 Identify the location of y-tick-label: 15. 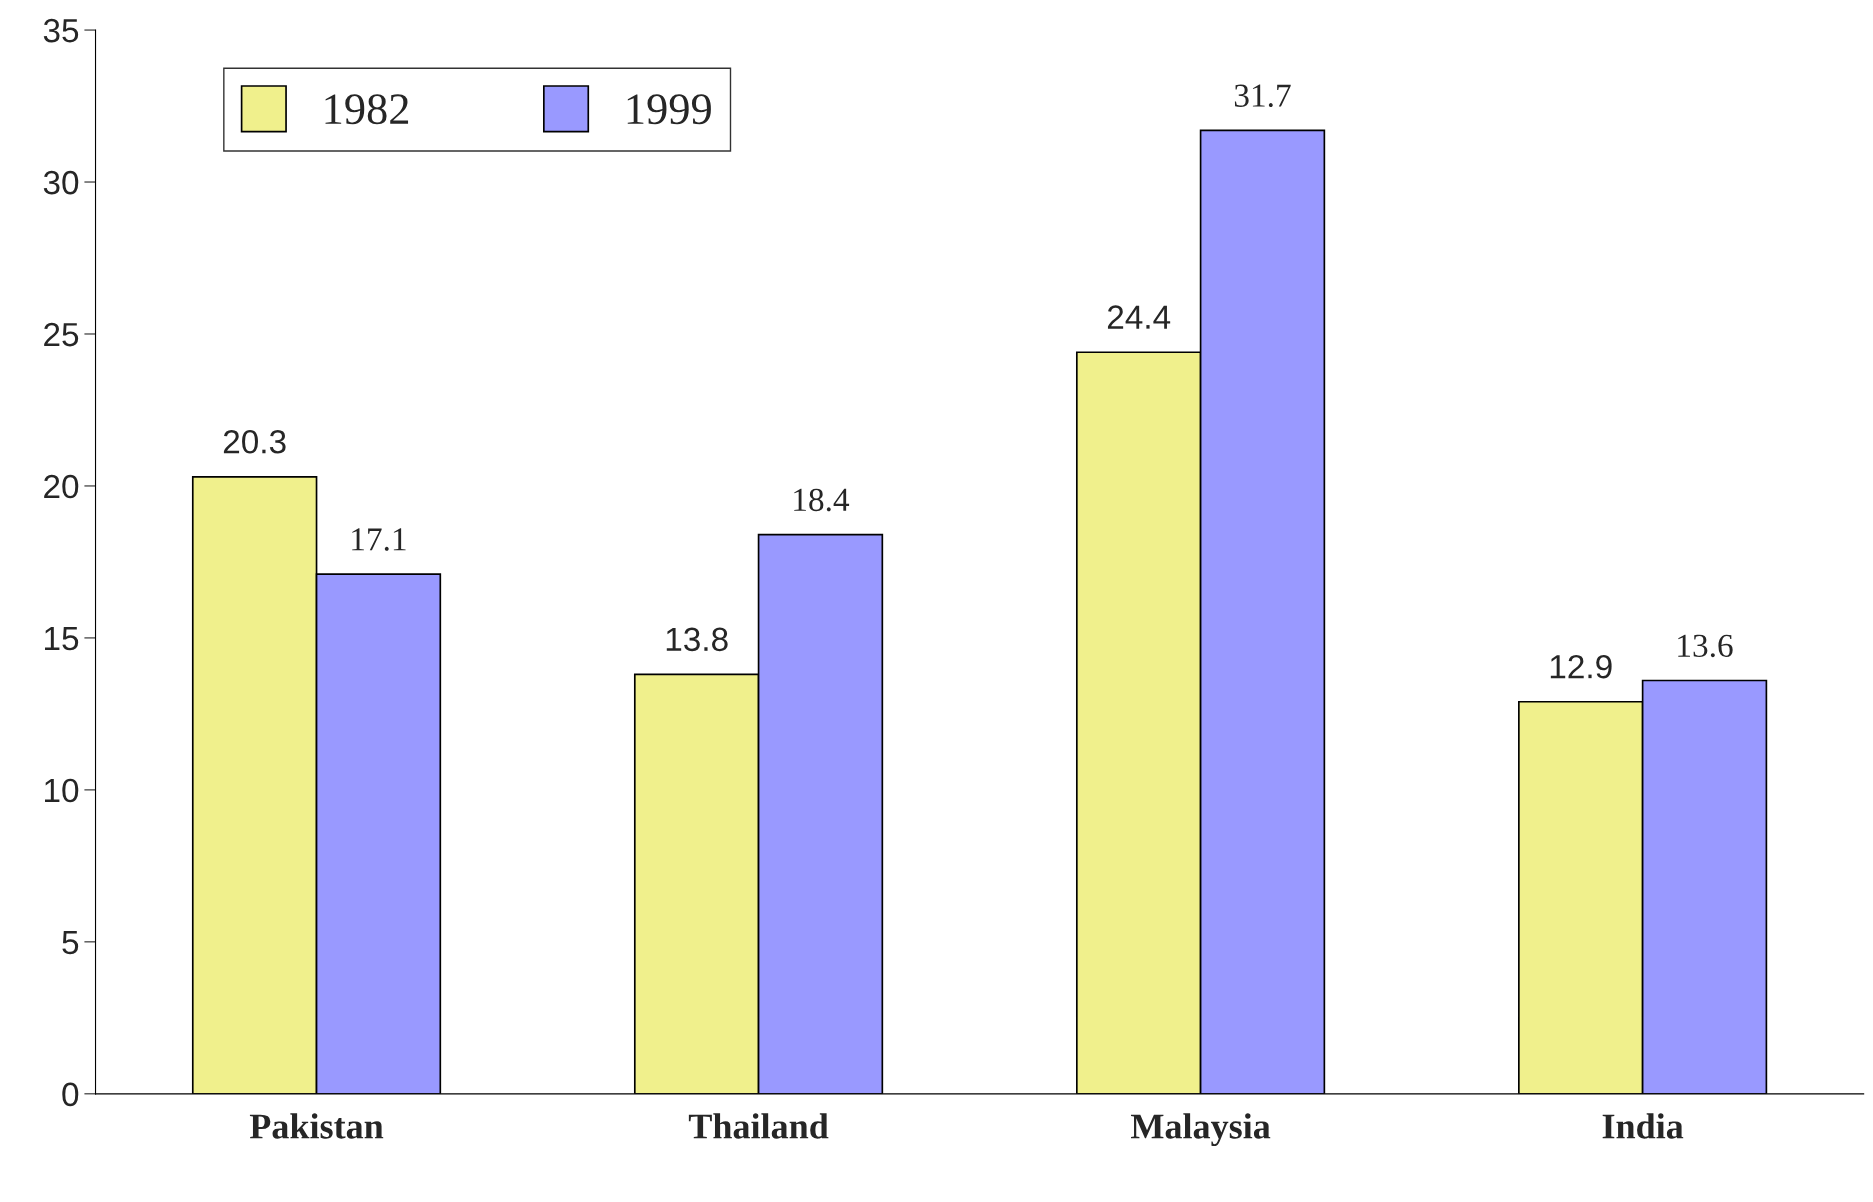
(62, 639).